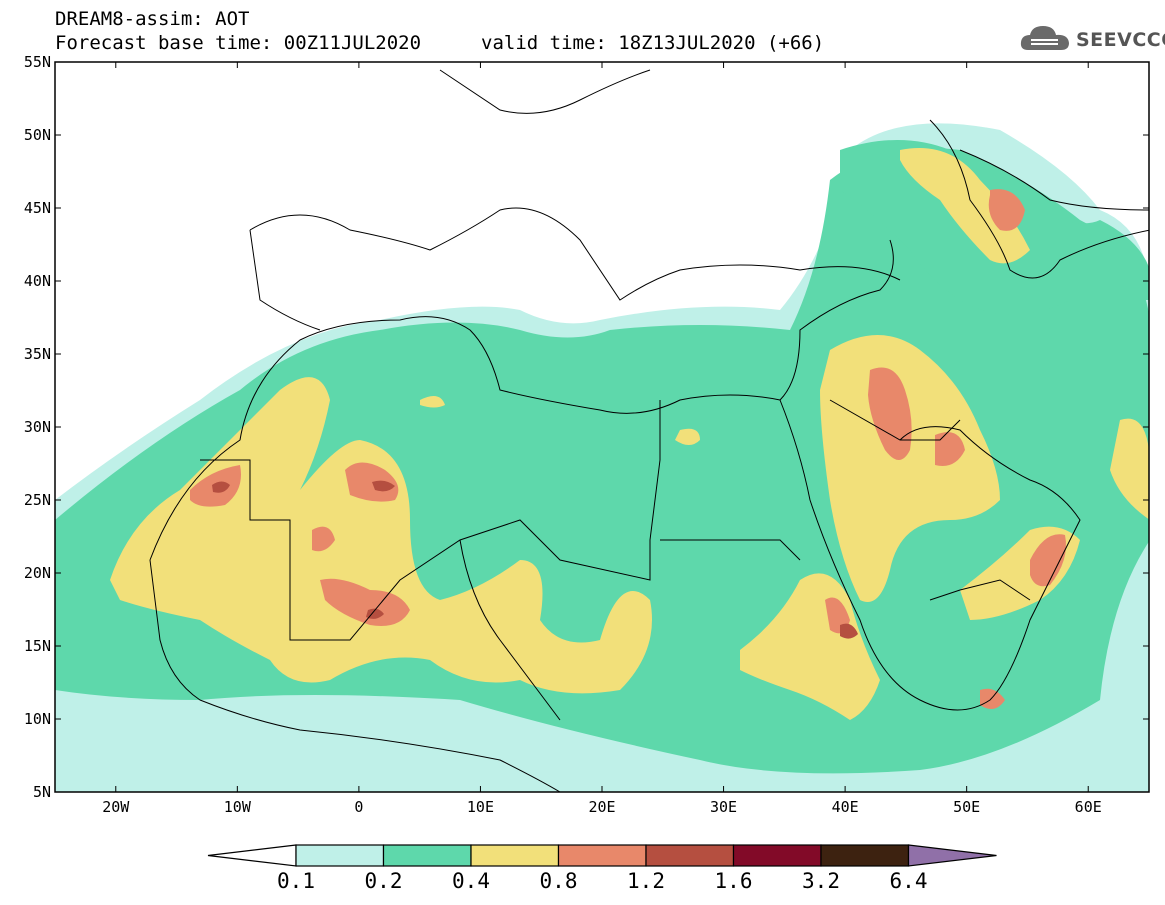 This screenshot has height=905, width=1165. Describe the element at coordinates (602, 868) in the screenshot. I see `colorbar: 0.1 0.2 0.4 0.8 1.2 1.6 3.2 6.4` at that location.